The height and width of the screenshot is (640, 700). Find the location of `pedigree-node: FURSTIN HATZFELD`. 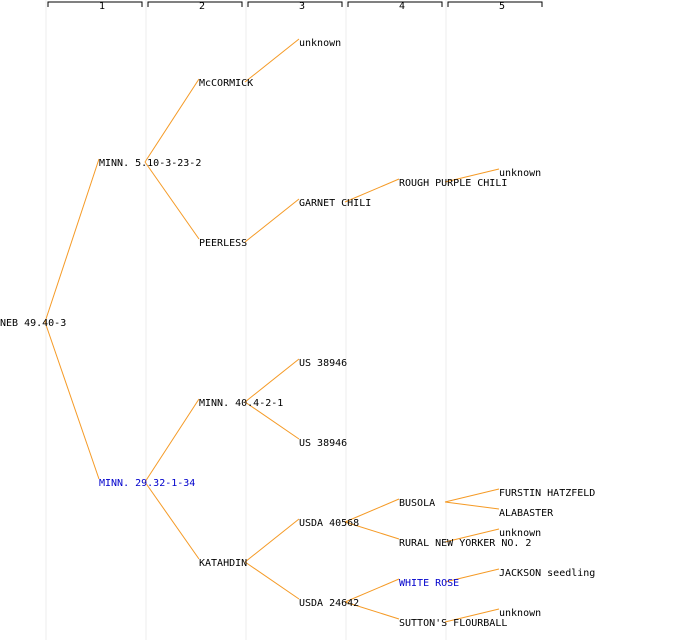

pedigree-node: FURSTIN HATZFELD is located at coordinates (547, 493).